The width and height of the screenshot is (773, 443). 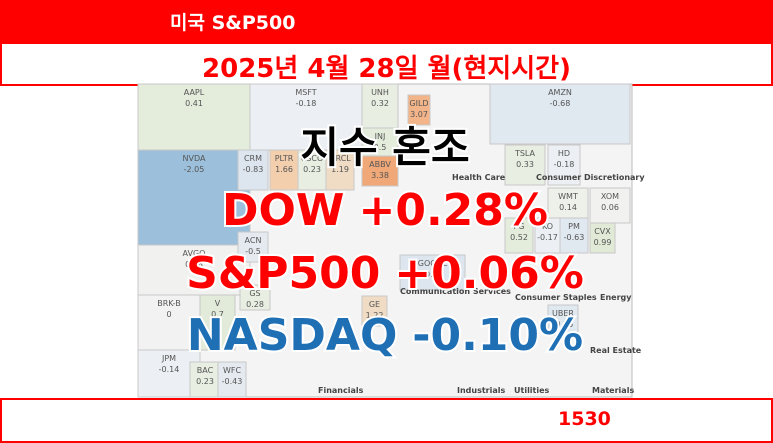 I want to click on headline: 지수 혼조, so click(x=384, y=147).